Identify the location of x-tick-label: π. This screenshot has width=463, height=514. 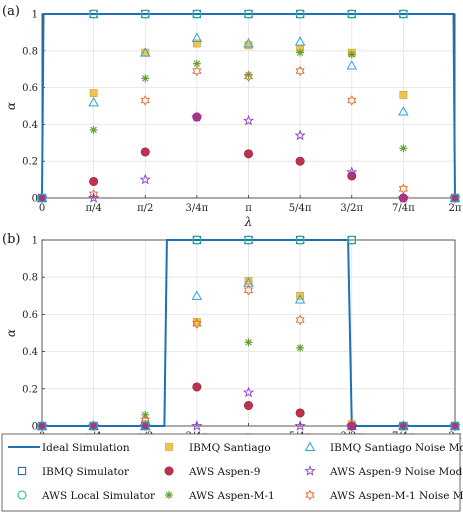
(248, 208).